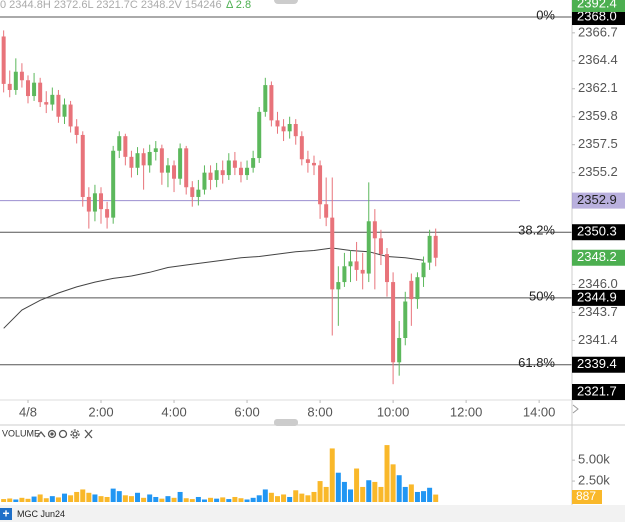  I want to click on price-box-label: 2344.9, so click(597, 296).